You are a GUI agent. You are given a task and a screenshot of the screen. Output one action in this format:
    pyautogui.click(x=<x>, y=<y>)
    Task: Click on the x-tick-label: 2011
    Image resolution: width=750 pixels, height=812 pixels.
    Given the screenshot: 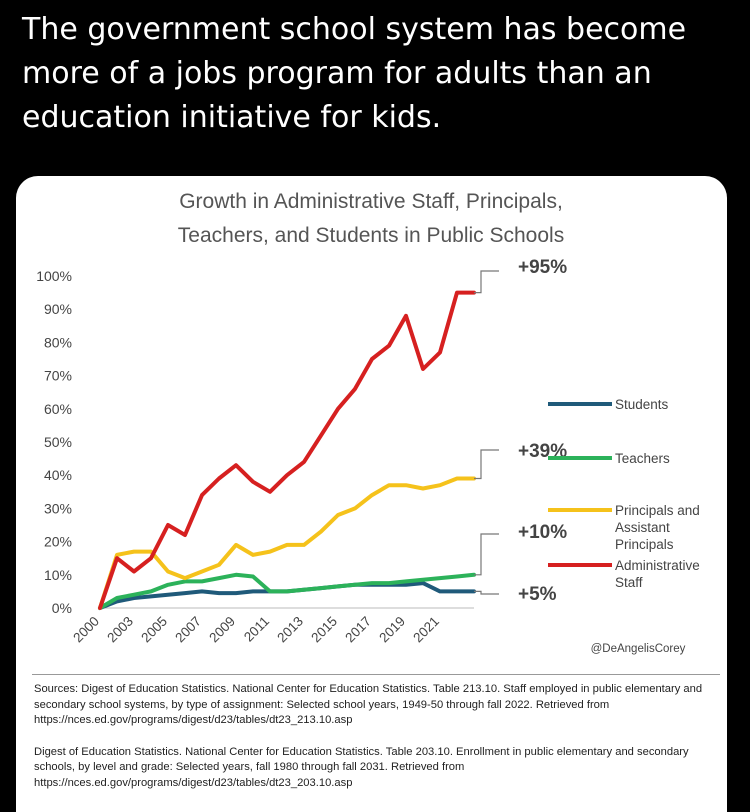 What is the action you would take?
    pyautogui.click(x=256, y=629)
    